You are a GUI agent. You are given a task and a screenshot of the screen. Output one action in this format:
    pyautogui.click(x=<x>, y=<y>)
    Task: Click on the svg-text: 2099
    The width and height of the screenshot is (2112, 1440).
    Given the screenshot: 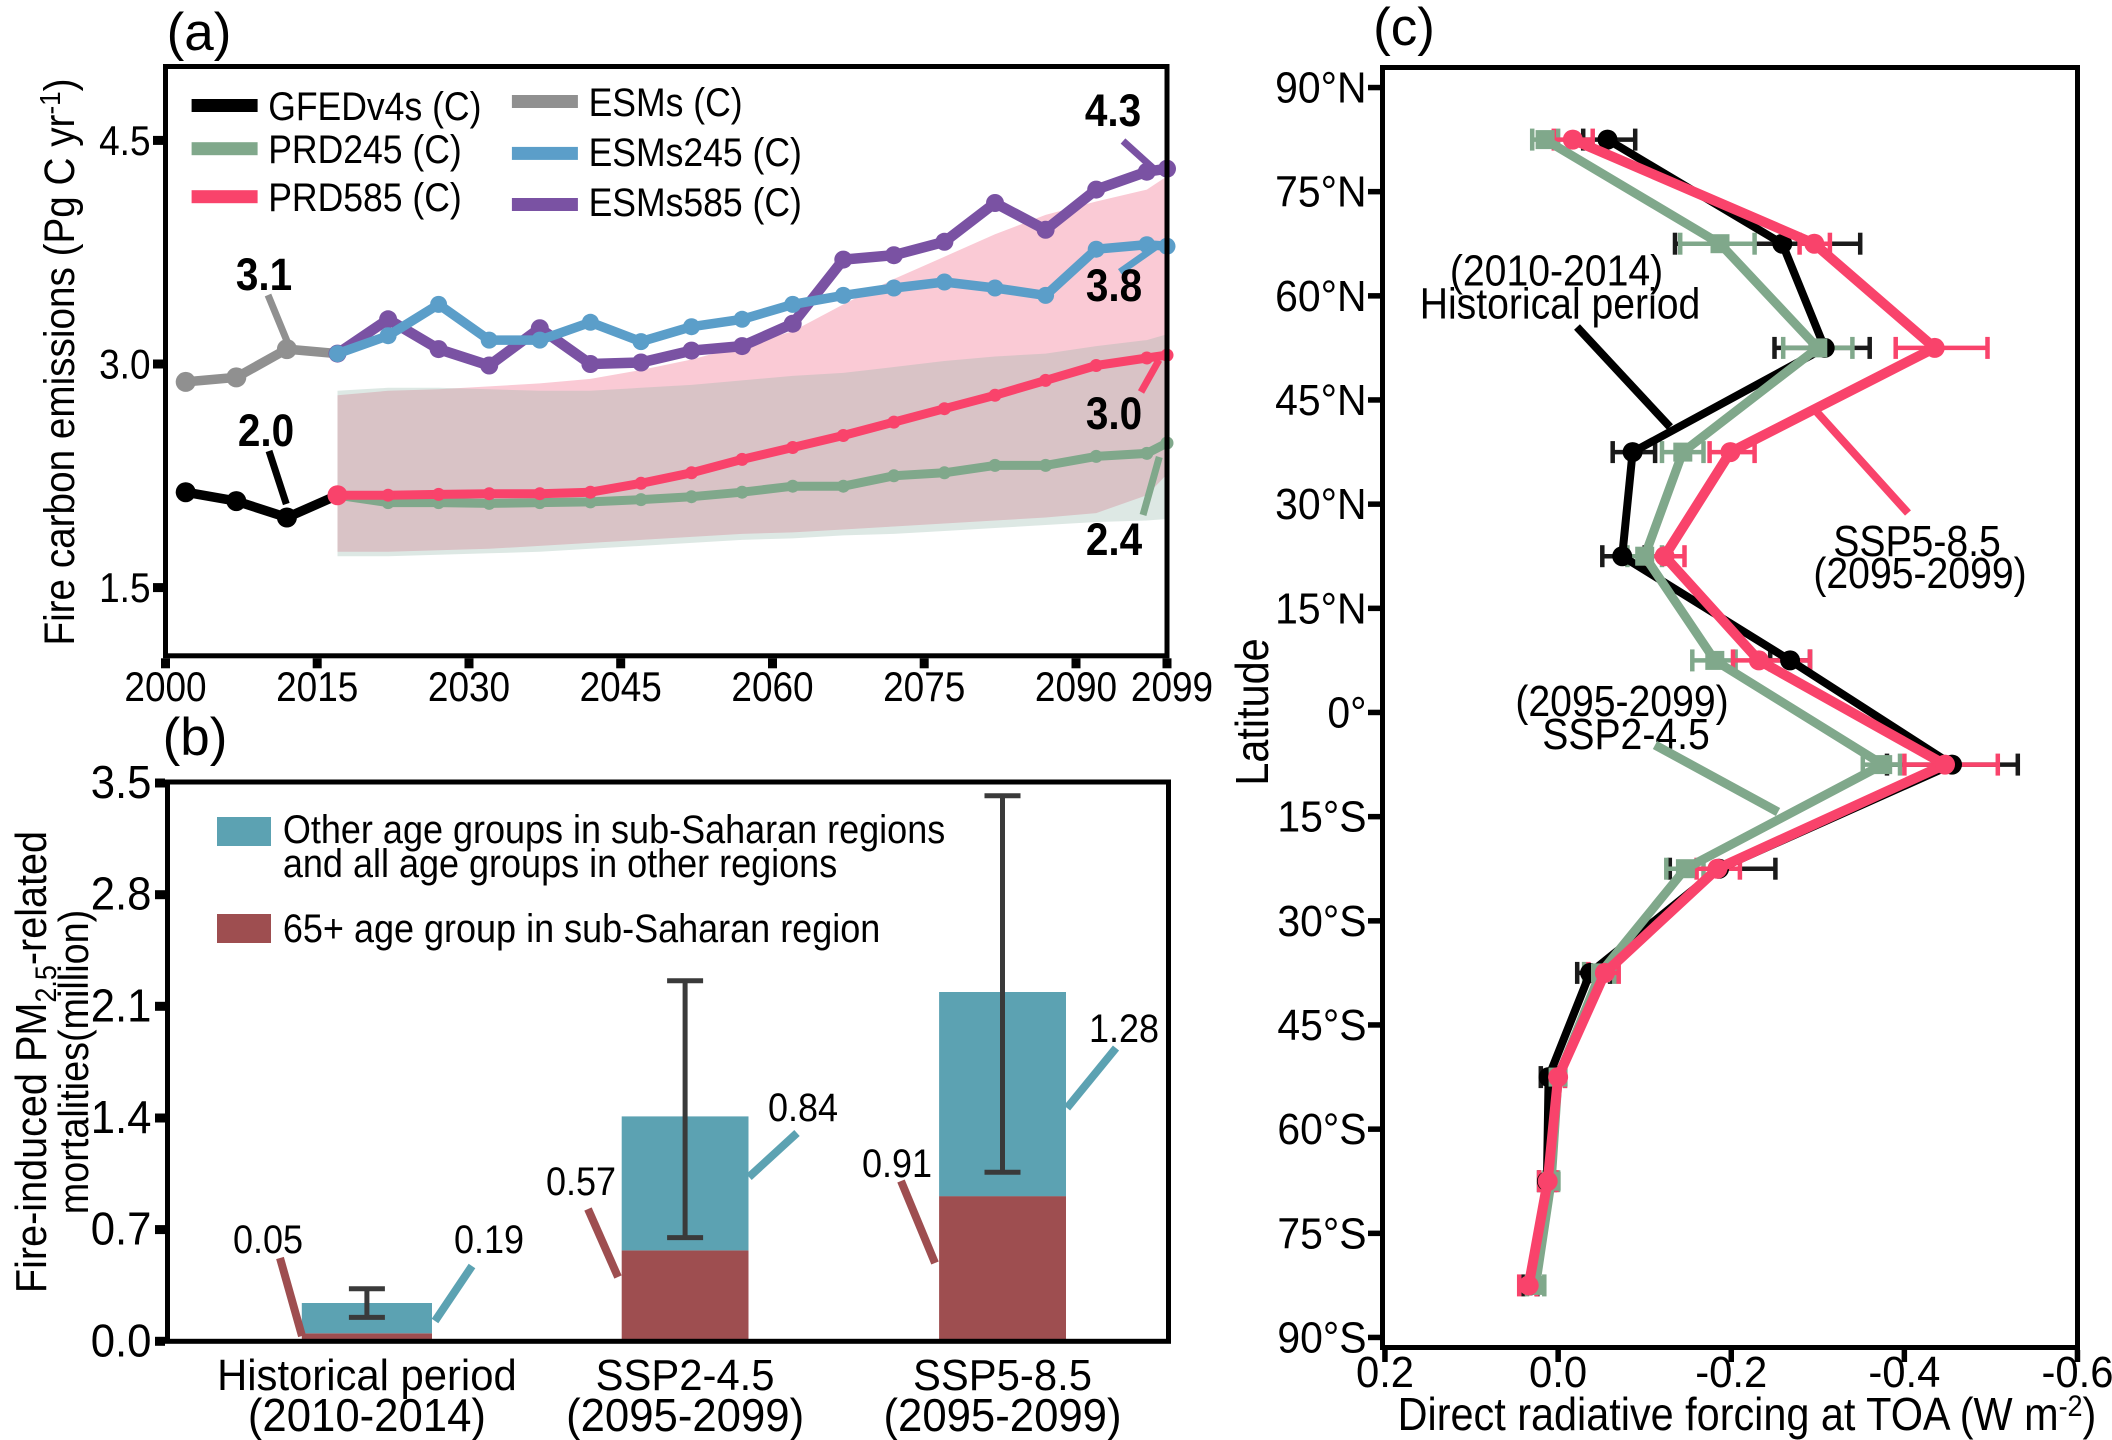 What is the action you would take?
    pyautogui.click(x=1172, y=687)
    